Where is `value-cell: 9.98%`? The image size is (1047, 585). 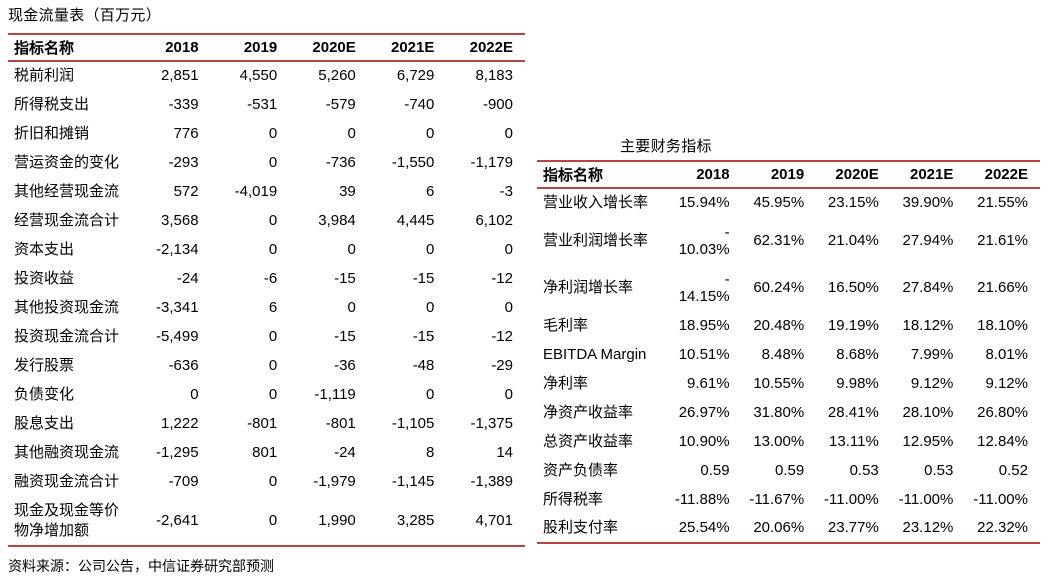
value-cell: 9.98% is located at coordinates (857, 383).